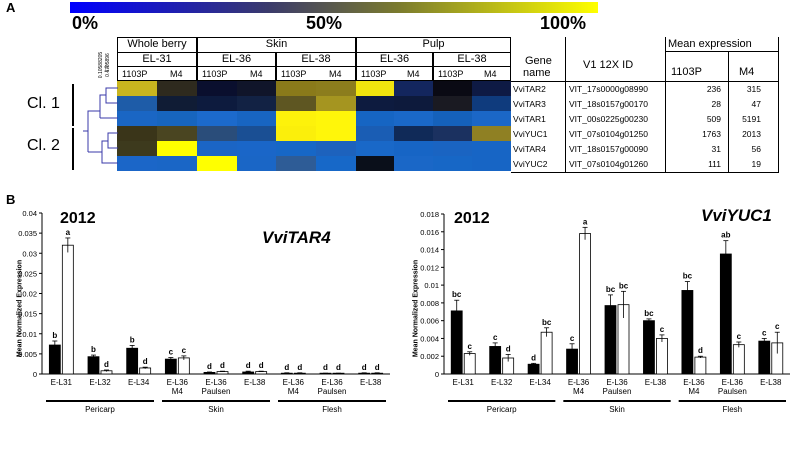 The height and width of the screenshot is (449, 794). Describe the element at coordinates (716, 149) in the screenshot. I see `table-mean-1103p: 31` at that location.